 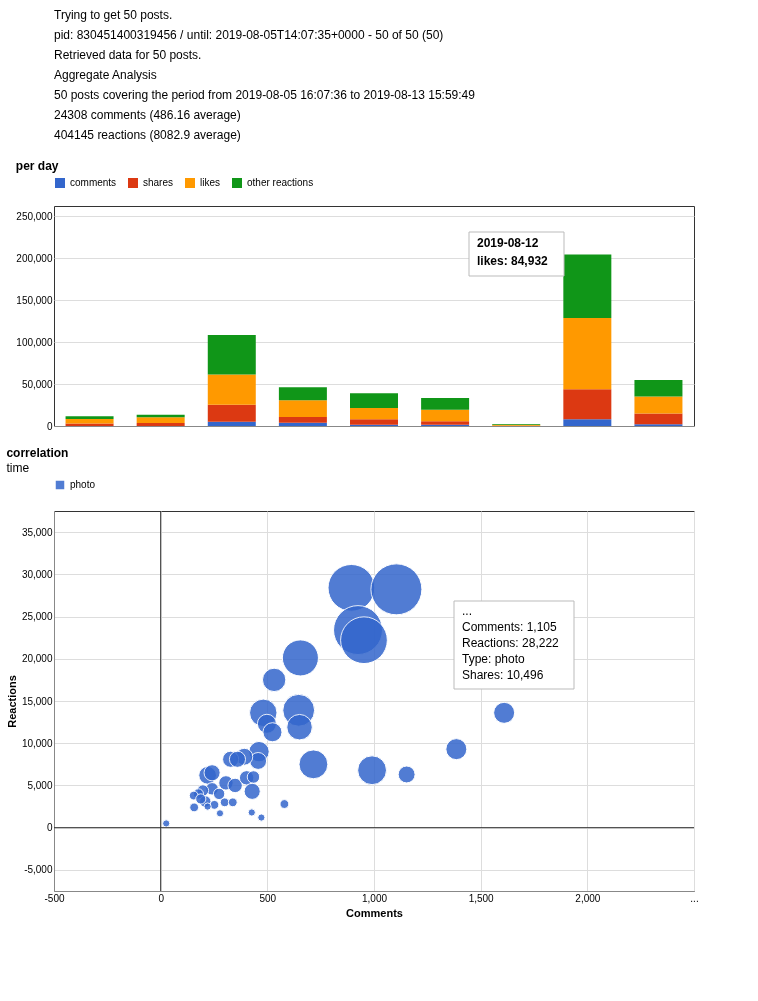 I want to click on y-tick-label: 50,000, so click(x=37, y=384).